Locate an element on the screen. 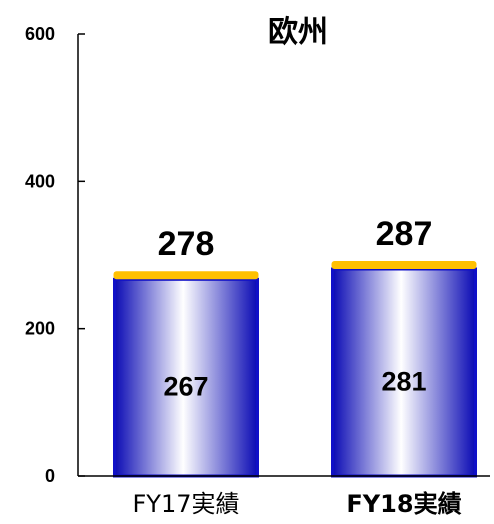 This screenshot has width=494, height=524. x-category-label: FY17実績 is located at coordinates (185, 504).